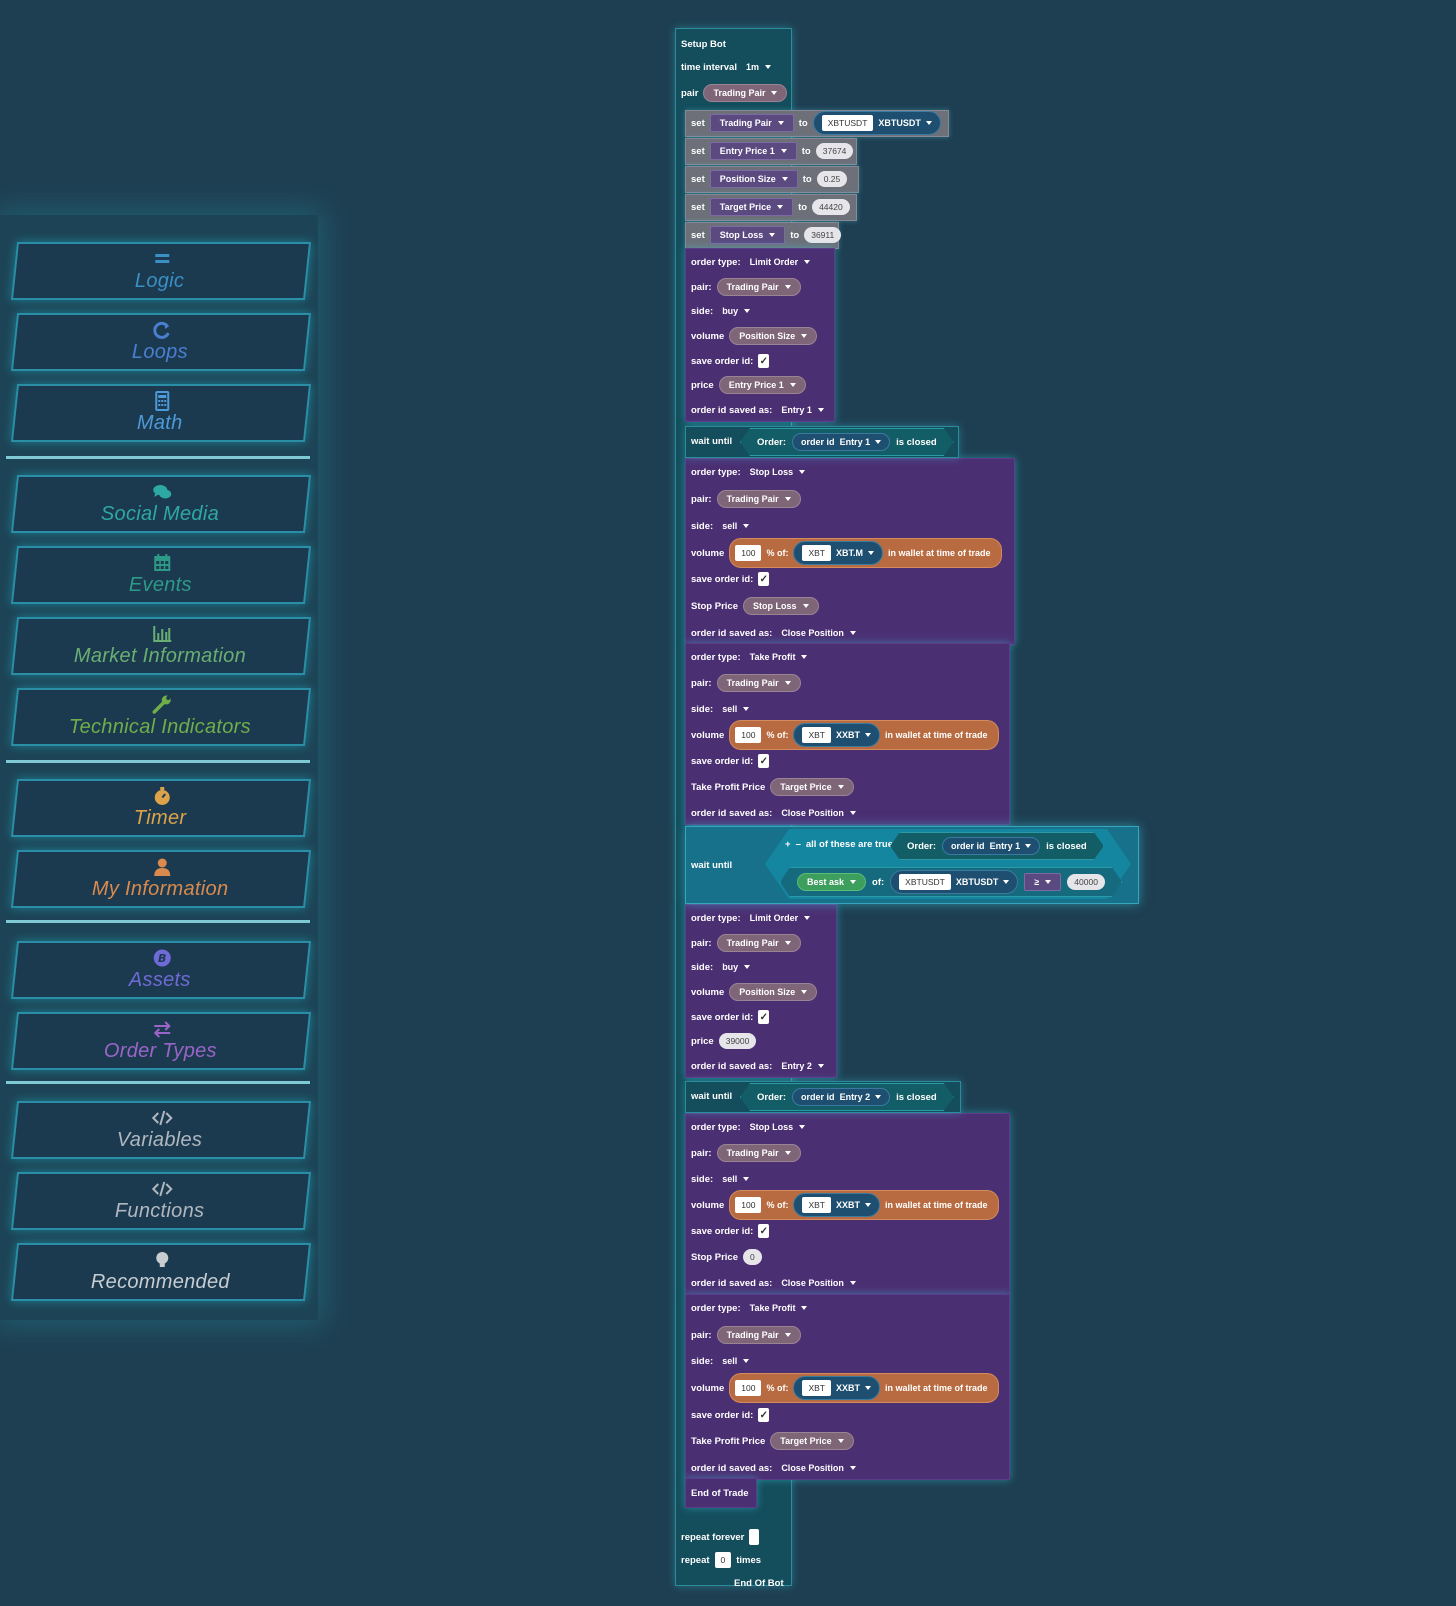 This screenshot has width=1456, height=1606. Describe the element at coordinates (161, 1130) in the screenshot. I see `category-variables: Variables` at that location.